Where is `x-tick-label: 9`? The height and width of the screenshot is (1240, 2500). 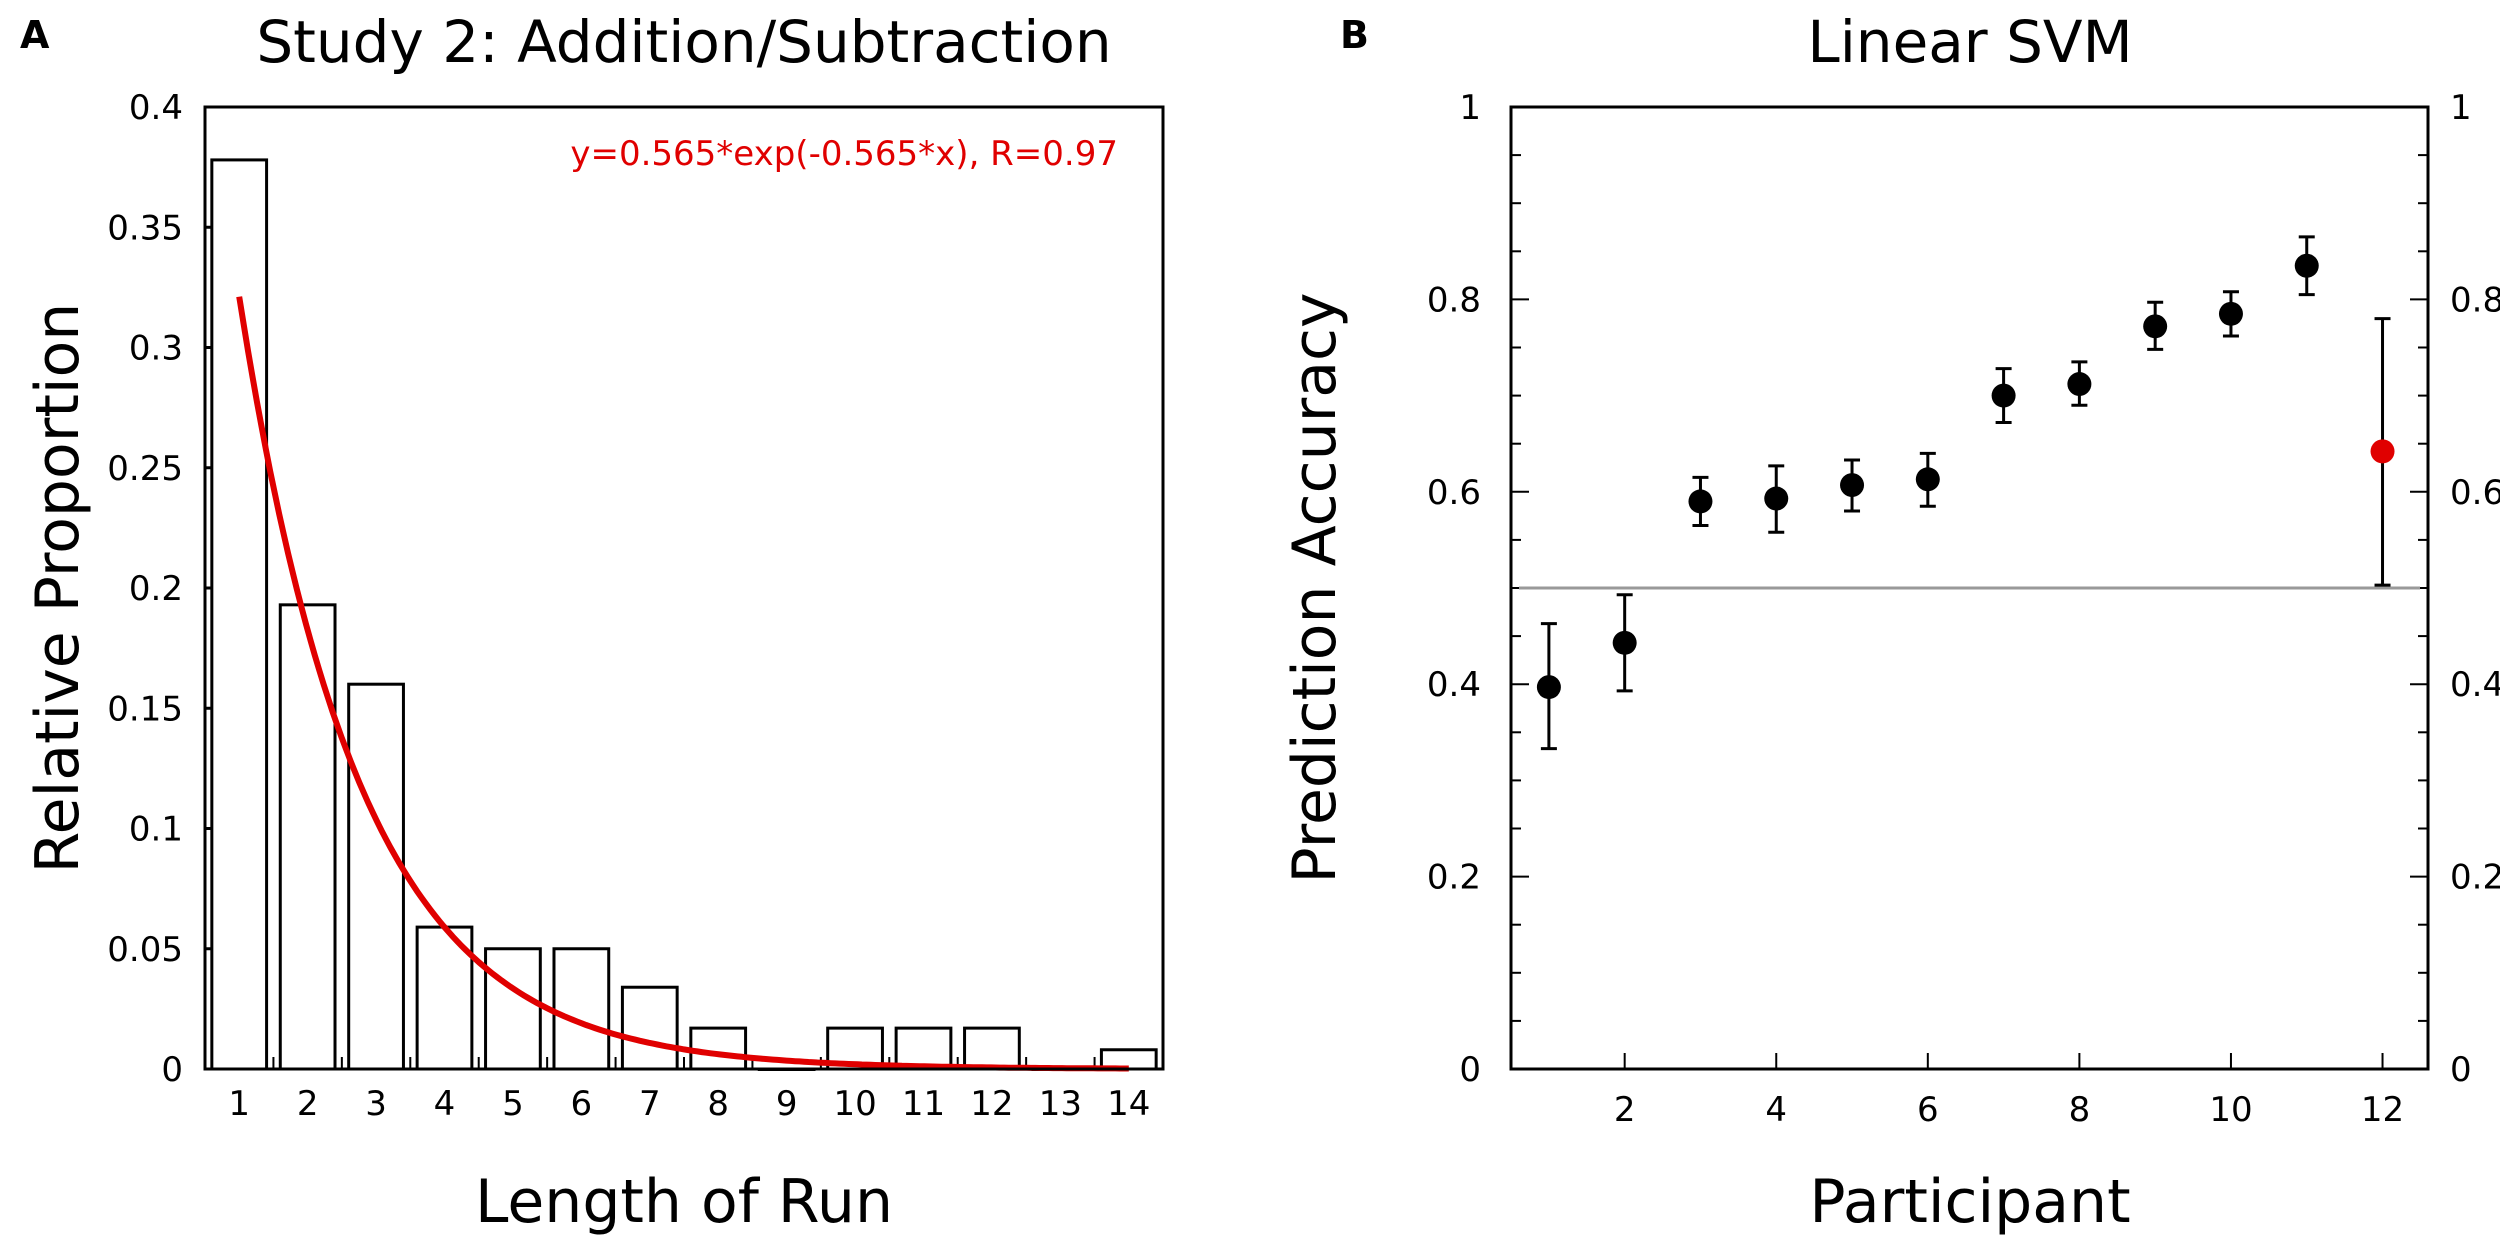 x-tick-label: 9 is located at coordinates (787, 1104).